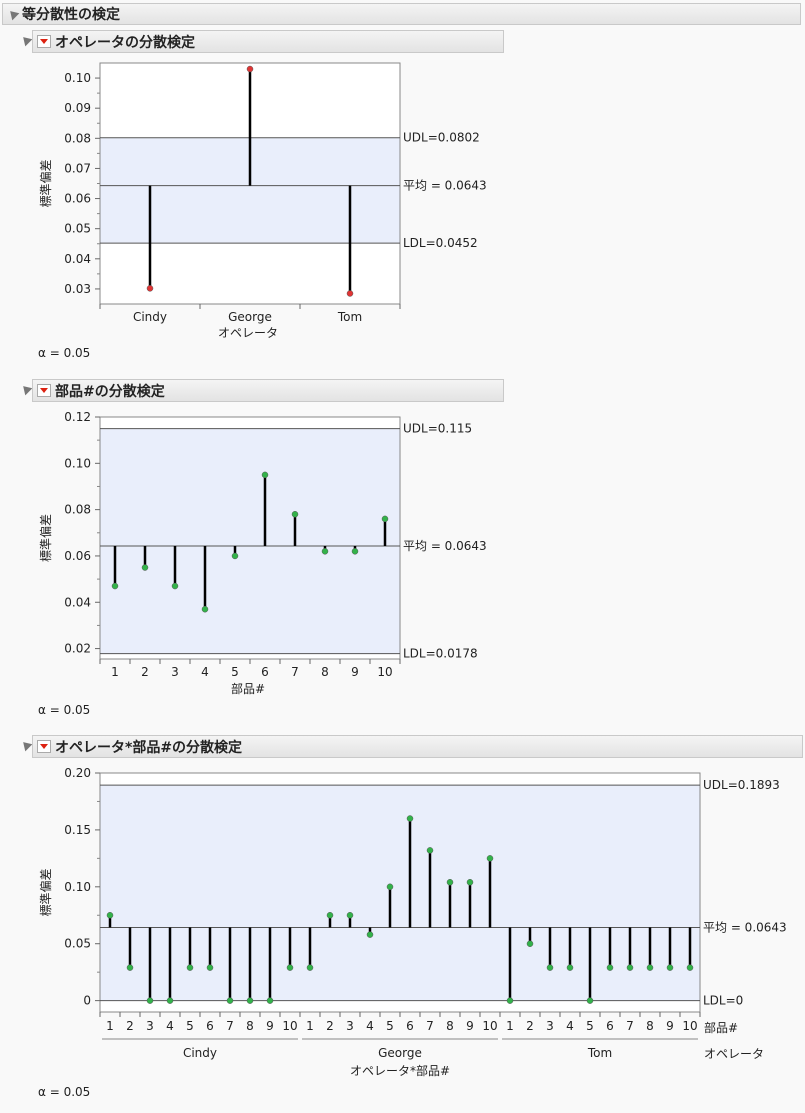 This screenshot has width=805, height=1113. Describe the element at coordinates (417, 746) in the screenshot. I see `section-3-header: オペレータ*部品#の分散検定` at that location.